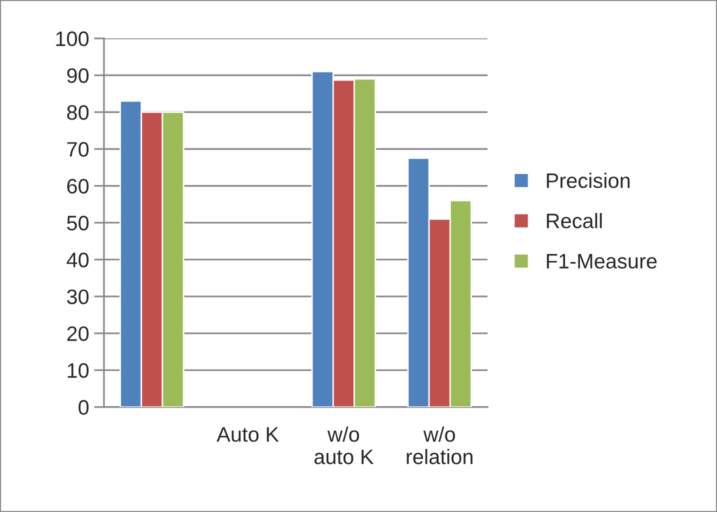 Image resolution: width=717 pixels, height=512 pixels. I want to click on y-tick-label: 80, so click(78, 112).